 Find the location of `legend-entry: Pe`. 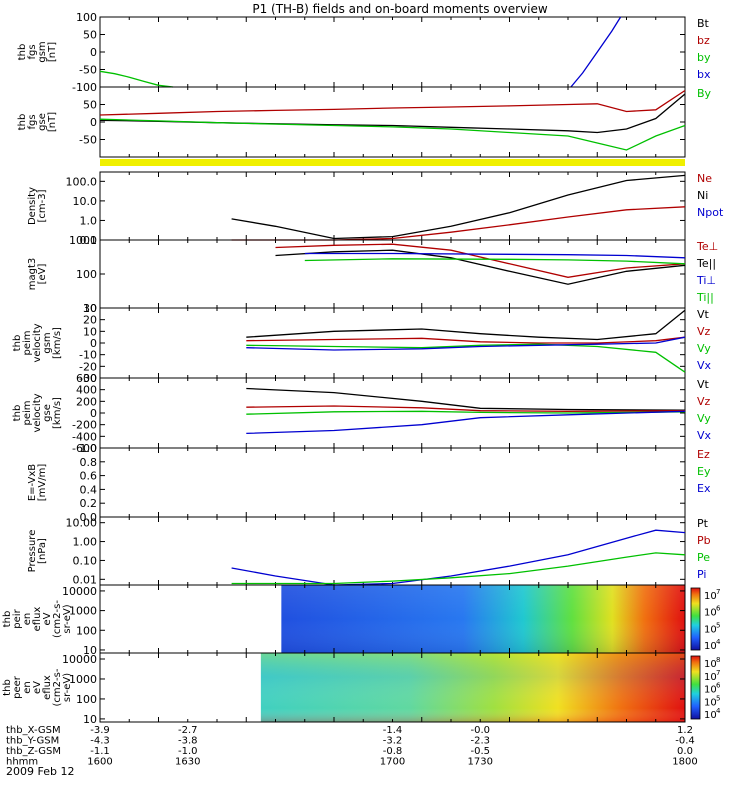

legend-entry: Pe is located at coordinates (703, 557).